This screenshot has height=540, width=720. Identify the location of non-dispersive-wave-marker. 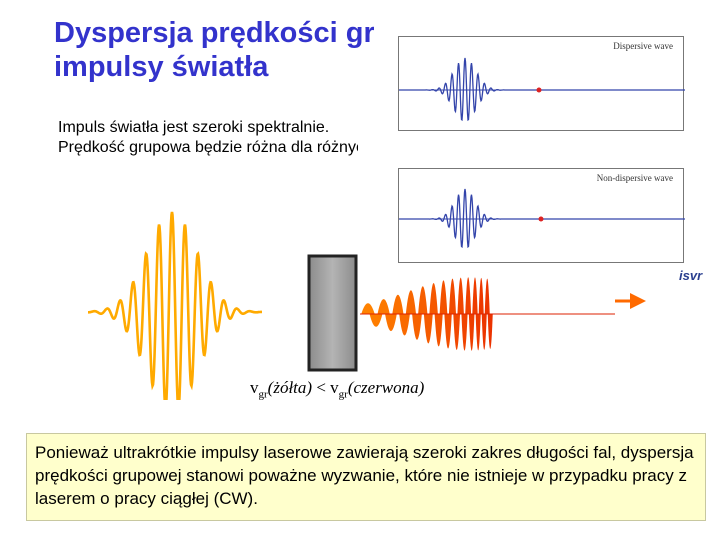
(541, 219).